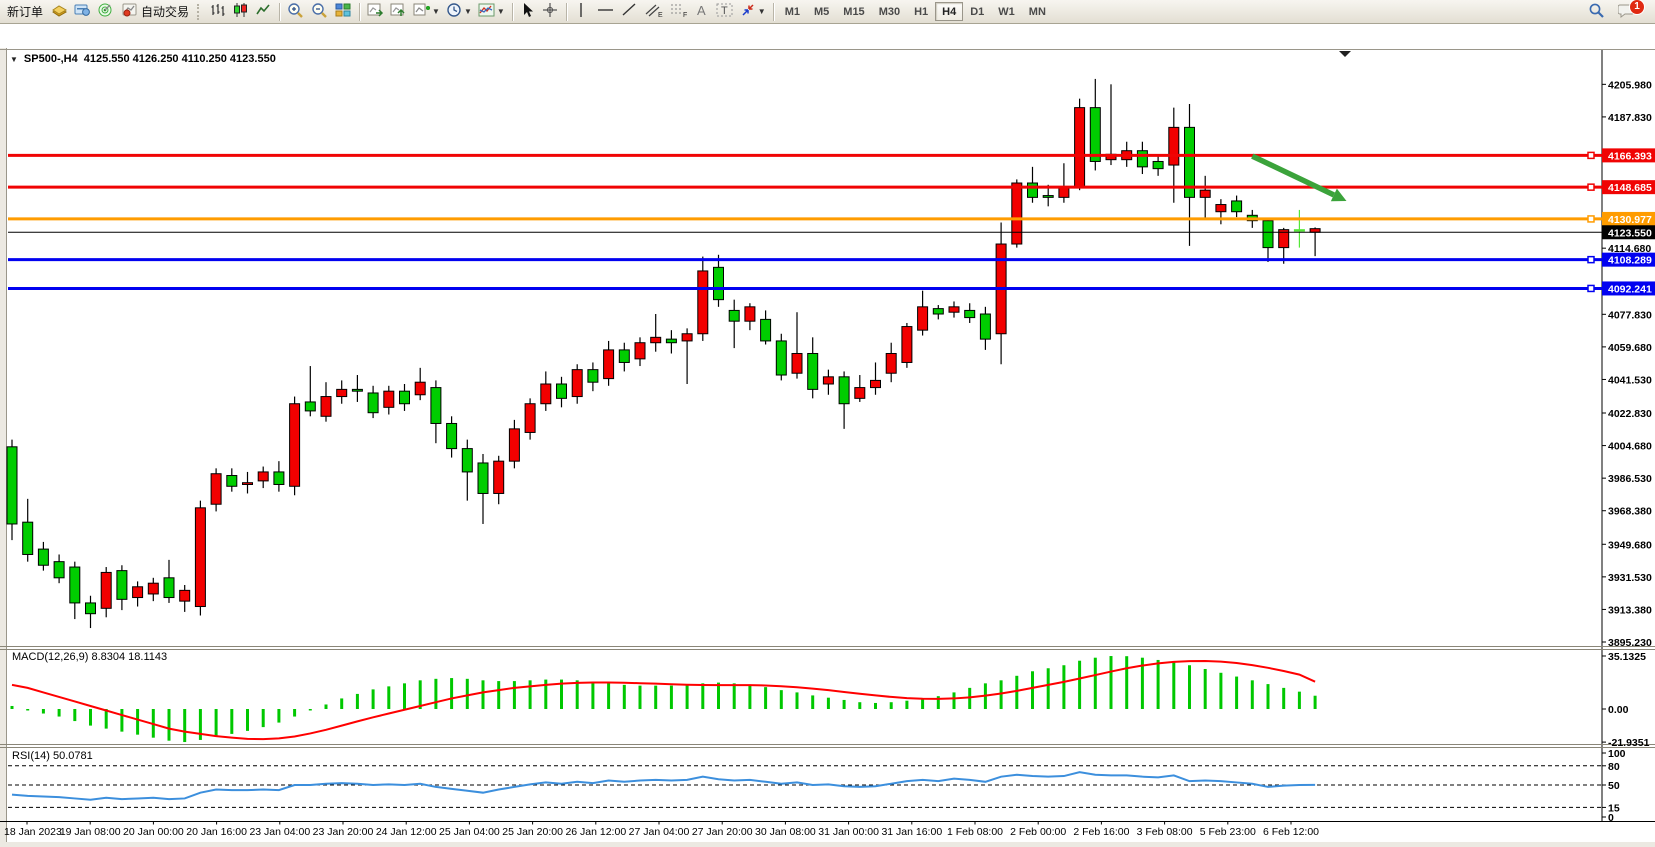 Image resolution: width=1655 pixels, height=847 pixels. What do you see at coordinates (821, 11) in the screenshot?
I see `timeframe-m5: M5` at bounding box center [821, 11].